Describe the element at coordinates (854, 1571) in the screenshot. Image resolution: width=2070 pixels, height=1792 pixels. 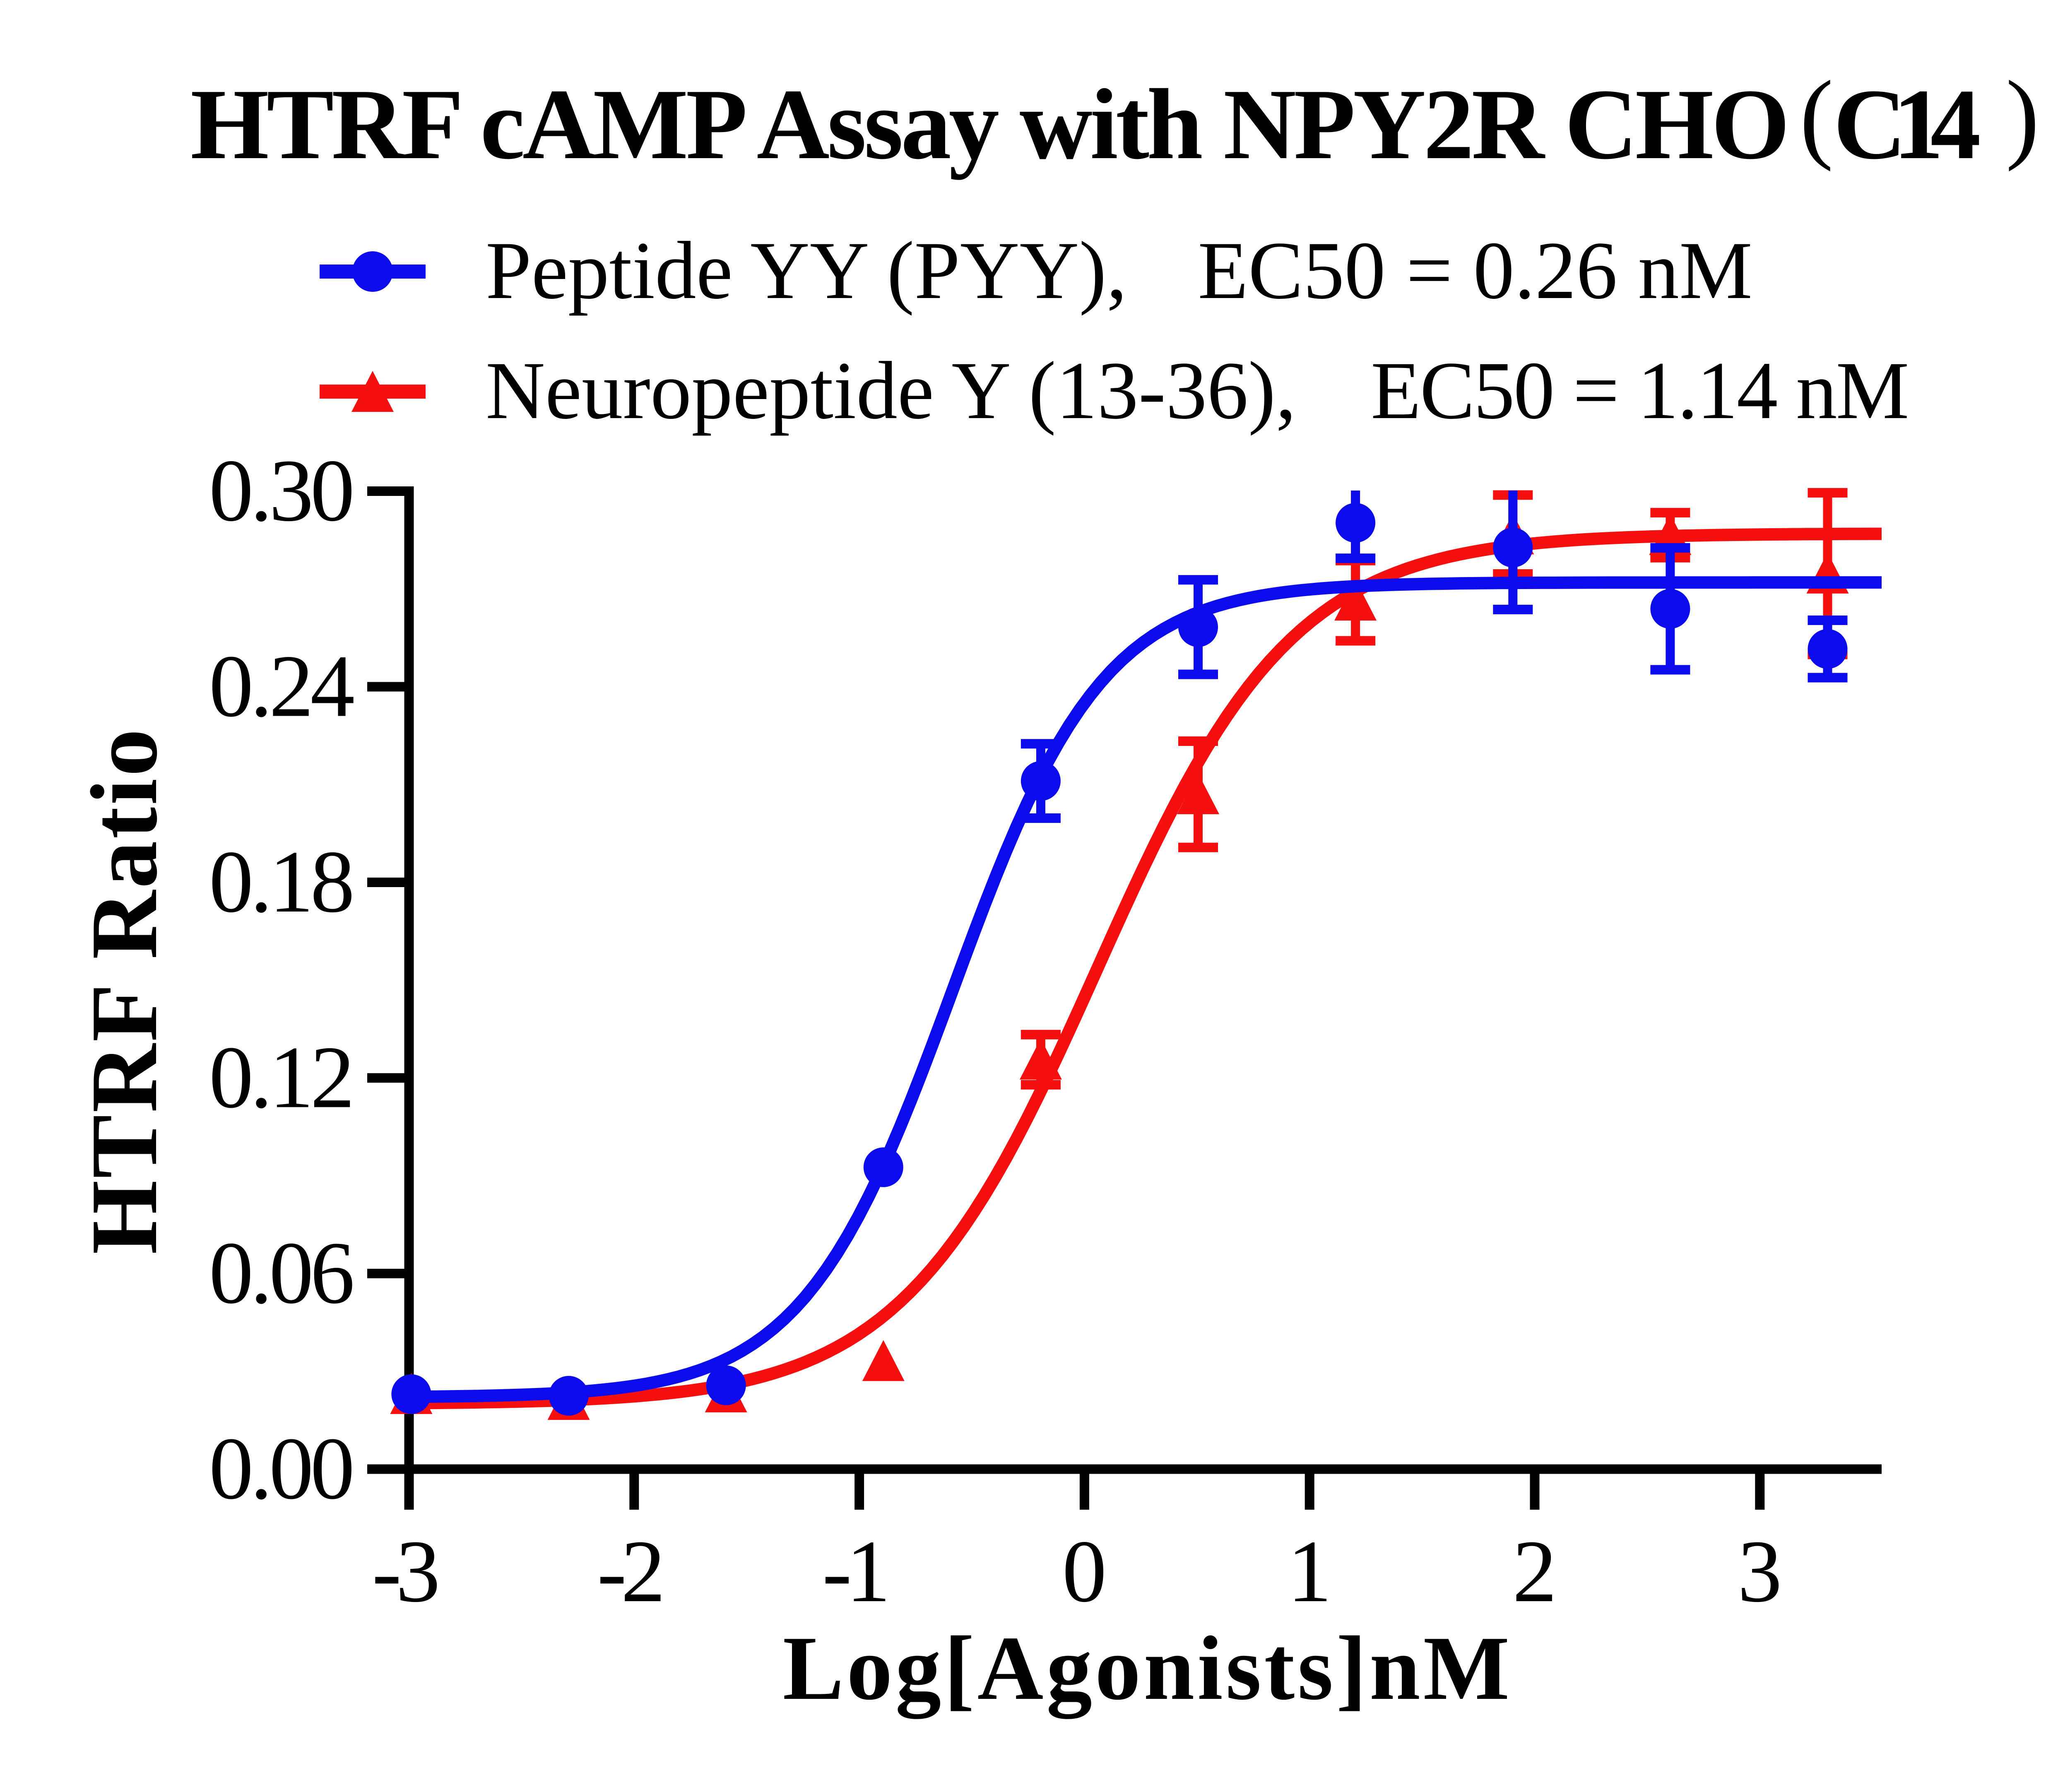
I see `svg-text: -1` at that location.